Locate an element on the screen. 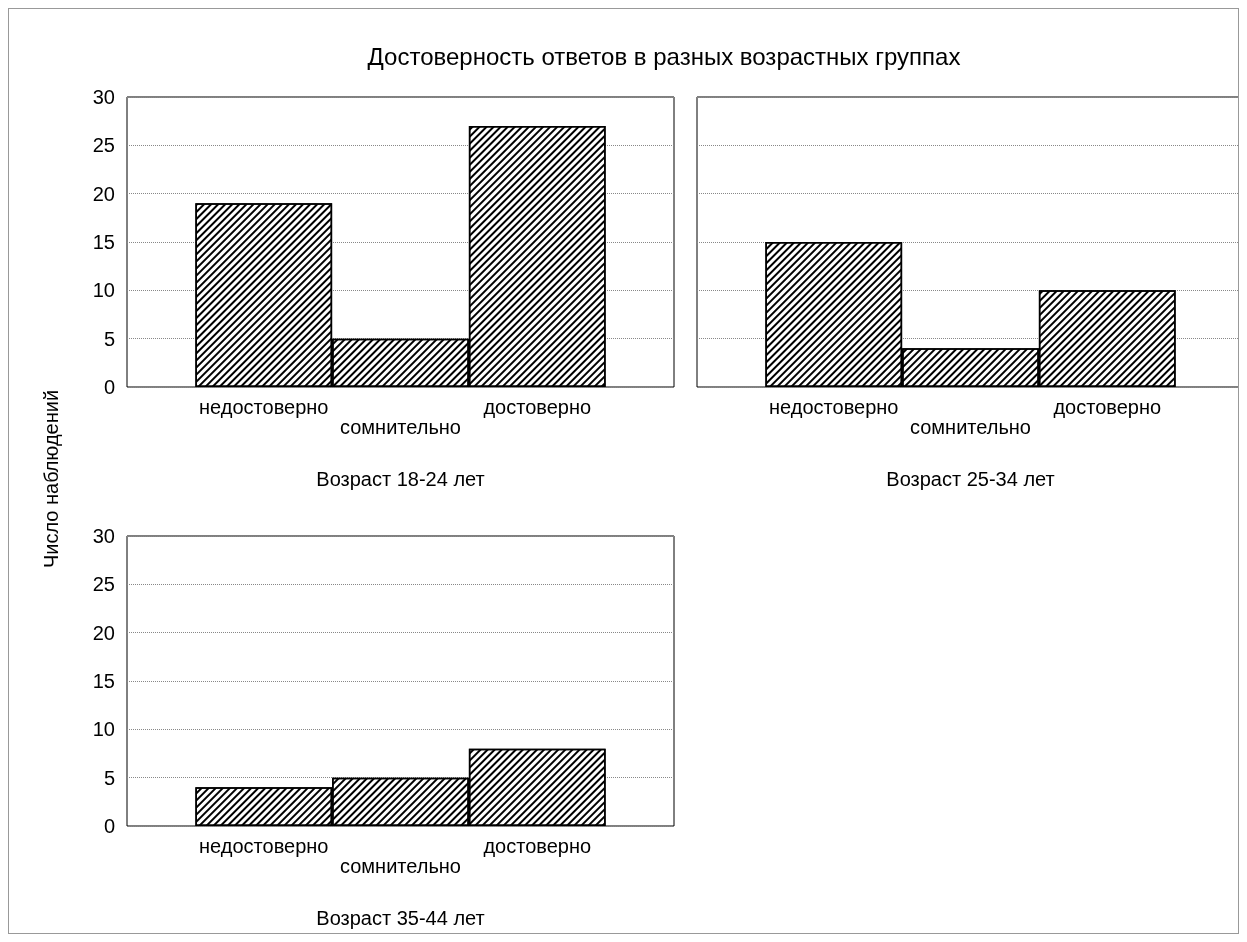  x-axis-title: Возраст 35-44 лет is located at coordinates (400, 918).